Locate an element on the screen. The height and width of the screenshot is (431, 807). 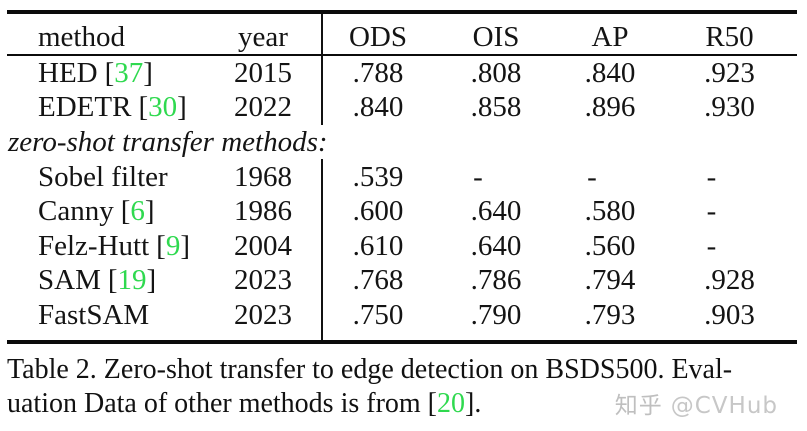
table-rule-bottom is located at coordinates (402, 342).